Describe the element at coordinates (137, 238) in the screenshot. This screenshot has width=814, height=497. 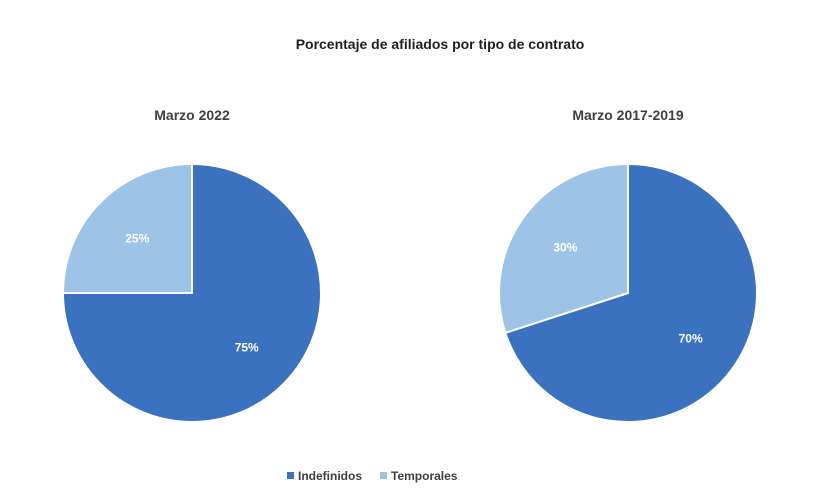
I see `pie-1-data-label-temporales: 25%` at that location.